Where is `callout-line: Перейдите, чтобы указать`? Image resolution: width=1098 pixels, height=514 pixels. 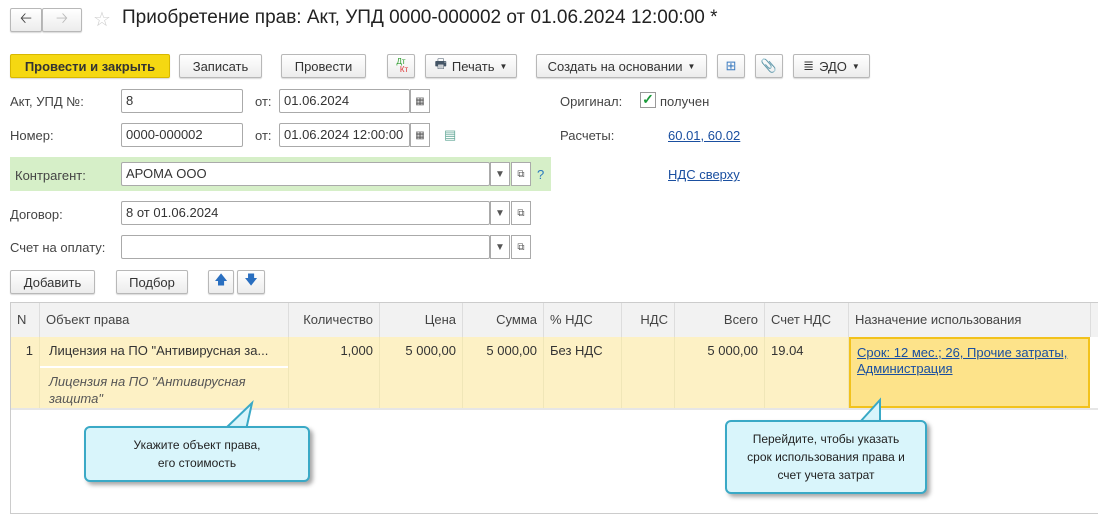
callout-line: Перейдите, чтобы указать is located at coordinates (826, 439).